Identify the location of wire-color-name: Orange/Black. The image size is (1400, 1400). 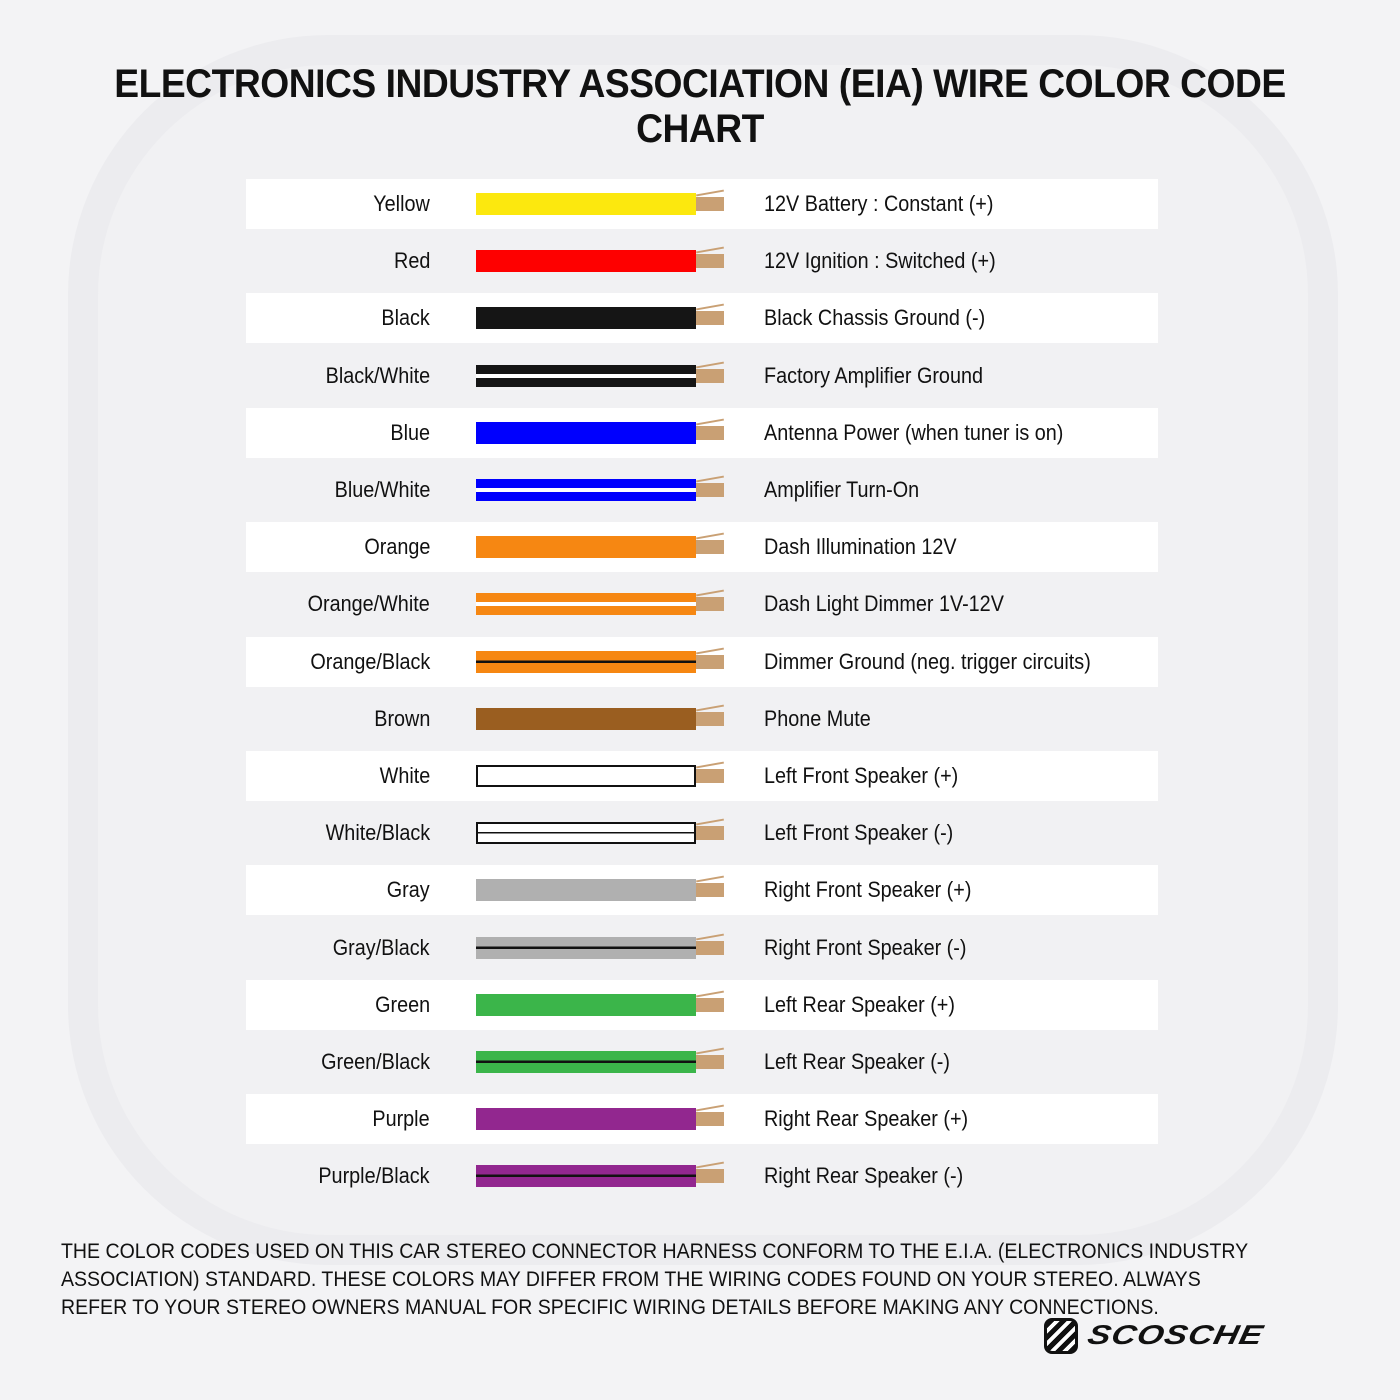
(370, 661).